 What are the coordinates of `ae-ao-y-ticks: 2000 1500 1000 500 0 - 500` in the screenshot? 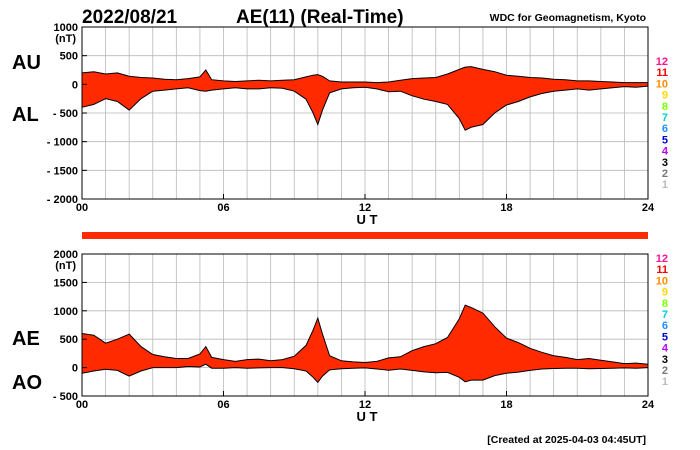 It's located at (70, 326).